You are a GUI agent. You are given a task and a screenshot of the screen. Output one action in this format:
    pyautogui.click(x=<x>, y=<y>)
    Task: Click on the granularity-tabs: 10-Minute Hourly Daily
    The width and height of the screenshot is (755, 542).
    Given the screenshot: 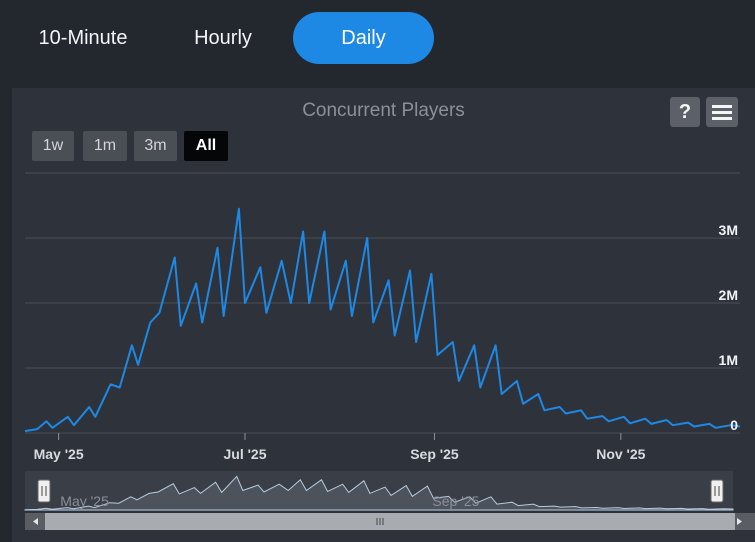 What is the action you would take?
    pyautogui.click(x=377, y=39)
    